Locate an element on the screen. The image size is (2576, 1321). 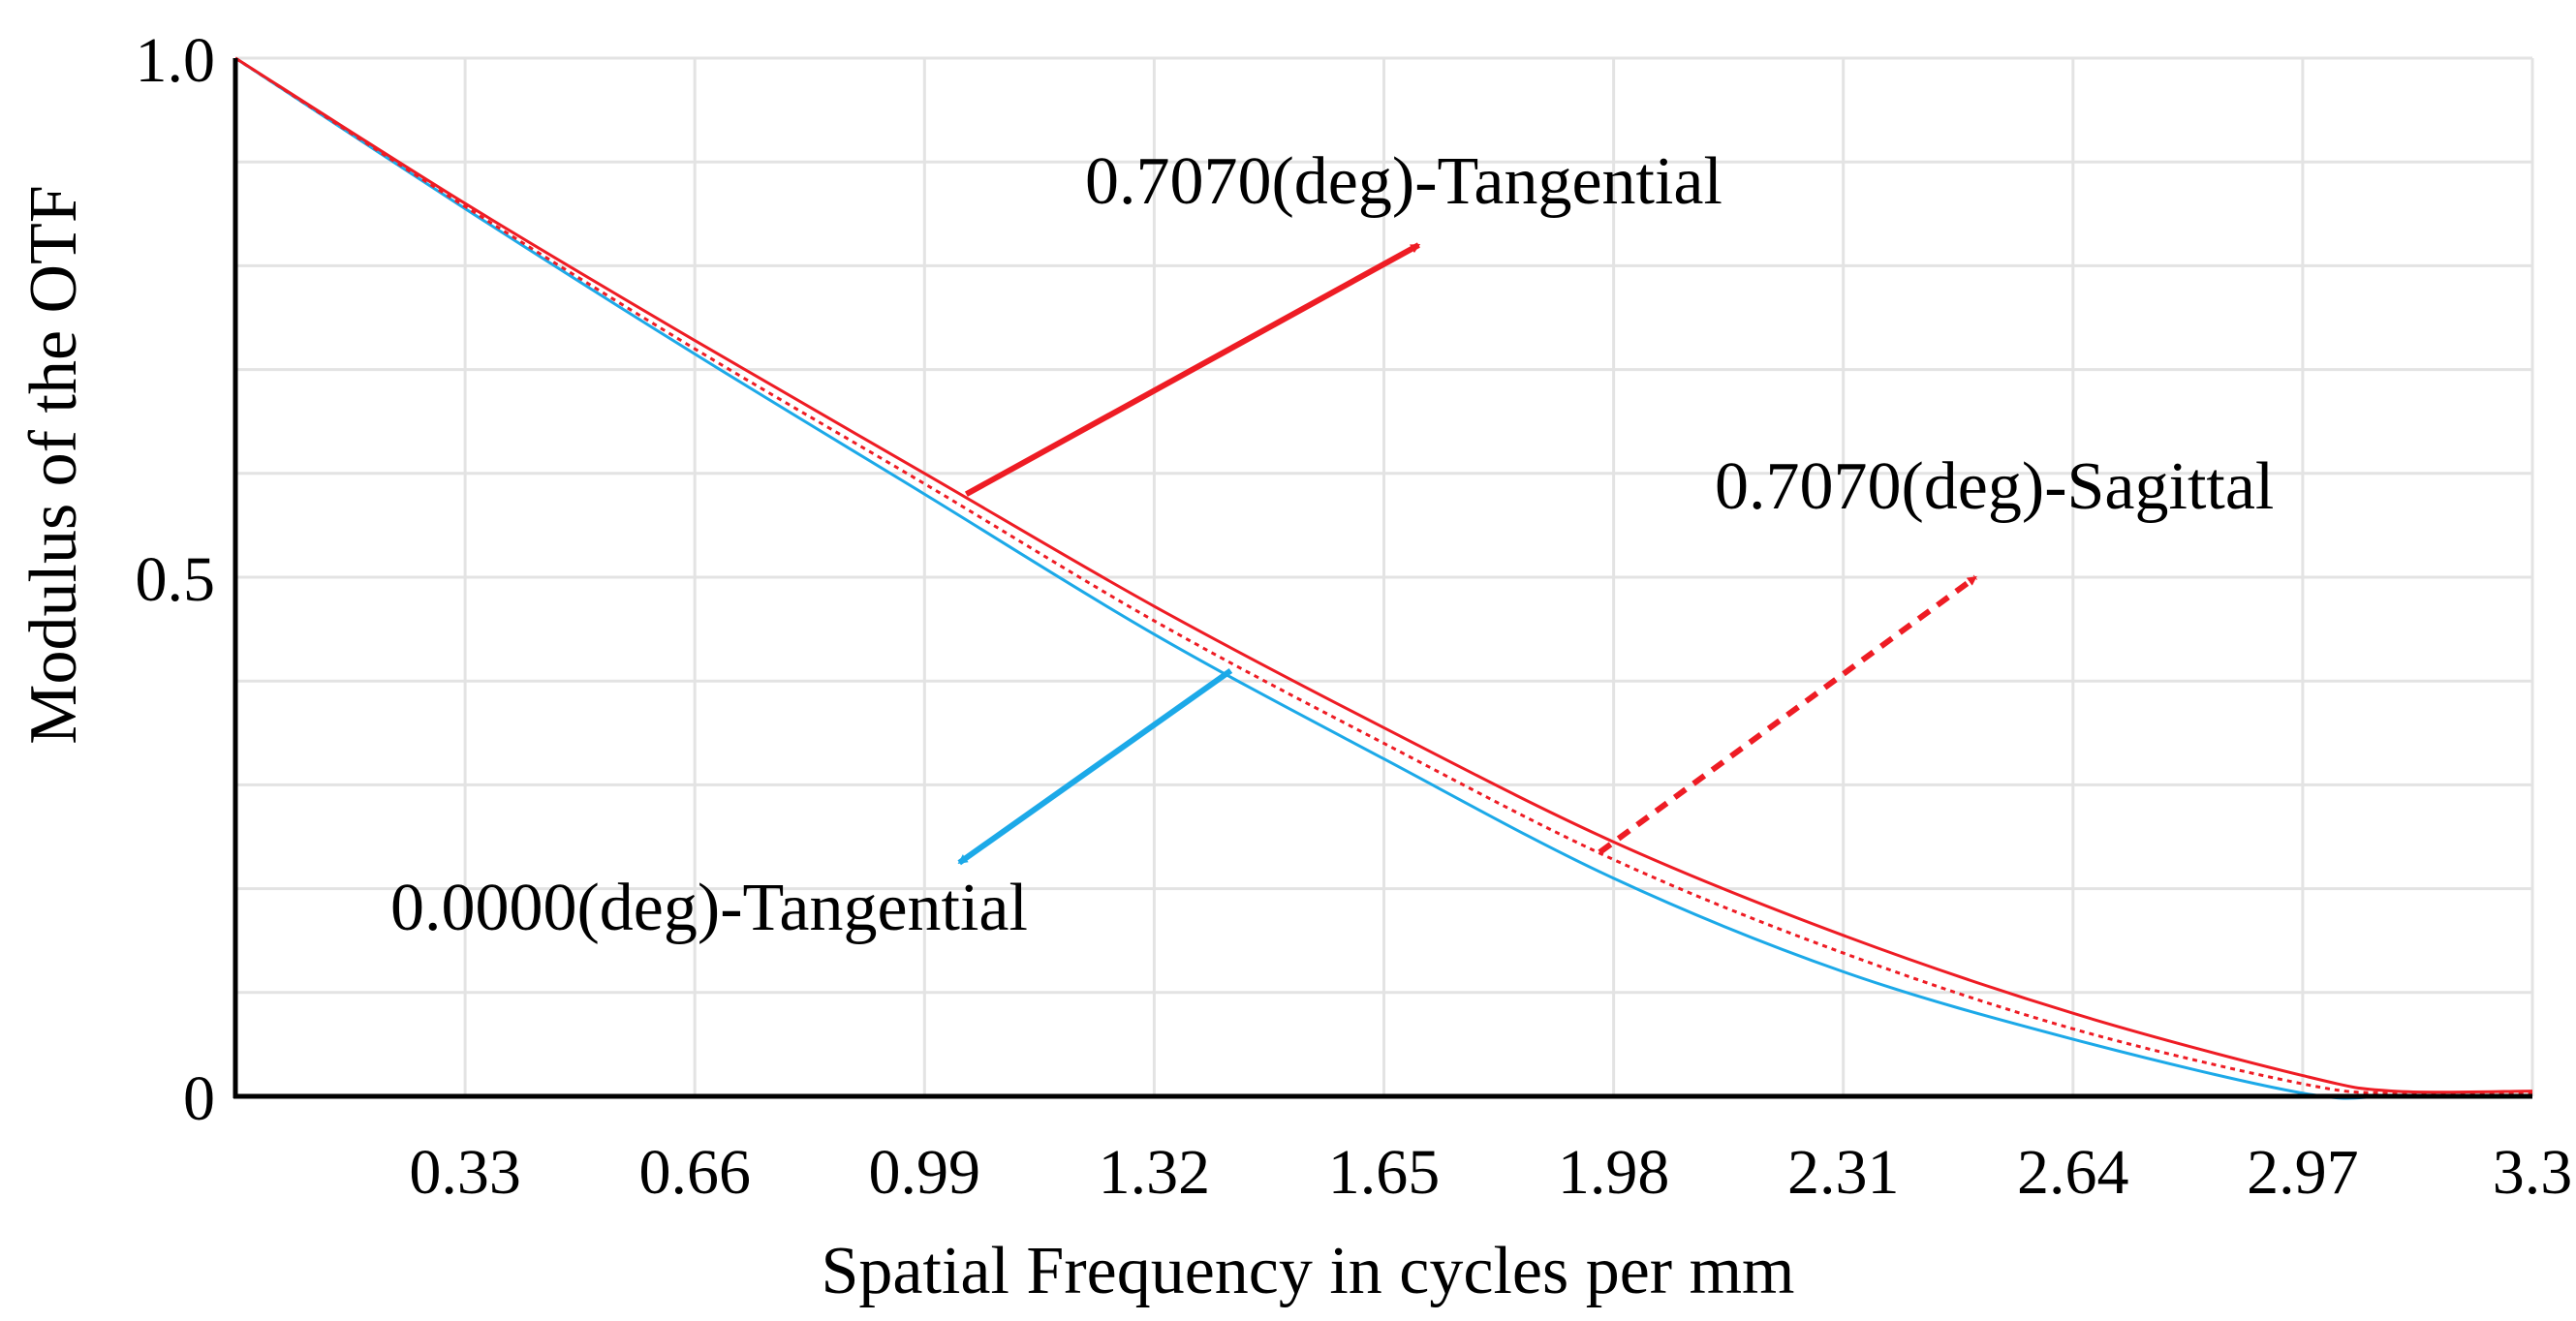
x-axis-title: Spatial Frequency in cycles per mm is located at coordinates (1308, 1271).